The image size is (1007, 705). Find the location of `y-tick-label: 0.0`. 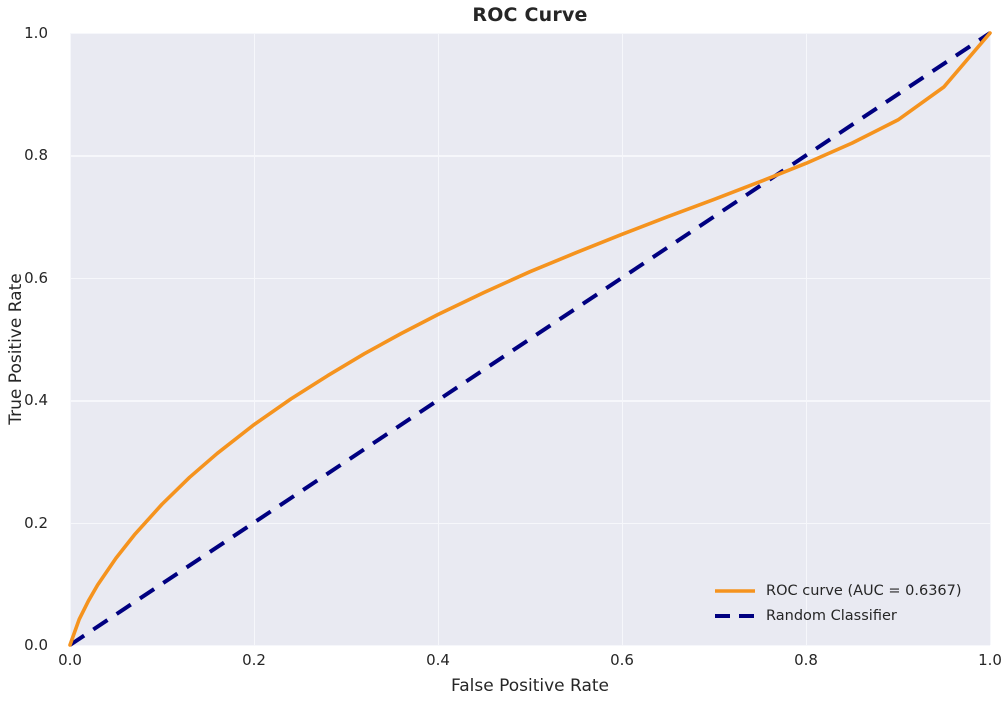

y-tick-label: 0.0 is located at coordinates (36, 645).